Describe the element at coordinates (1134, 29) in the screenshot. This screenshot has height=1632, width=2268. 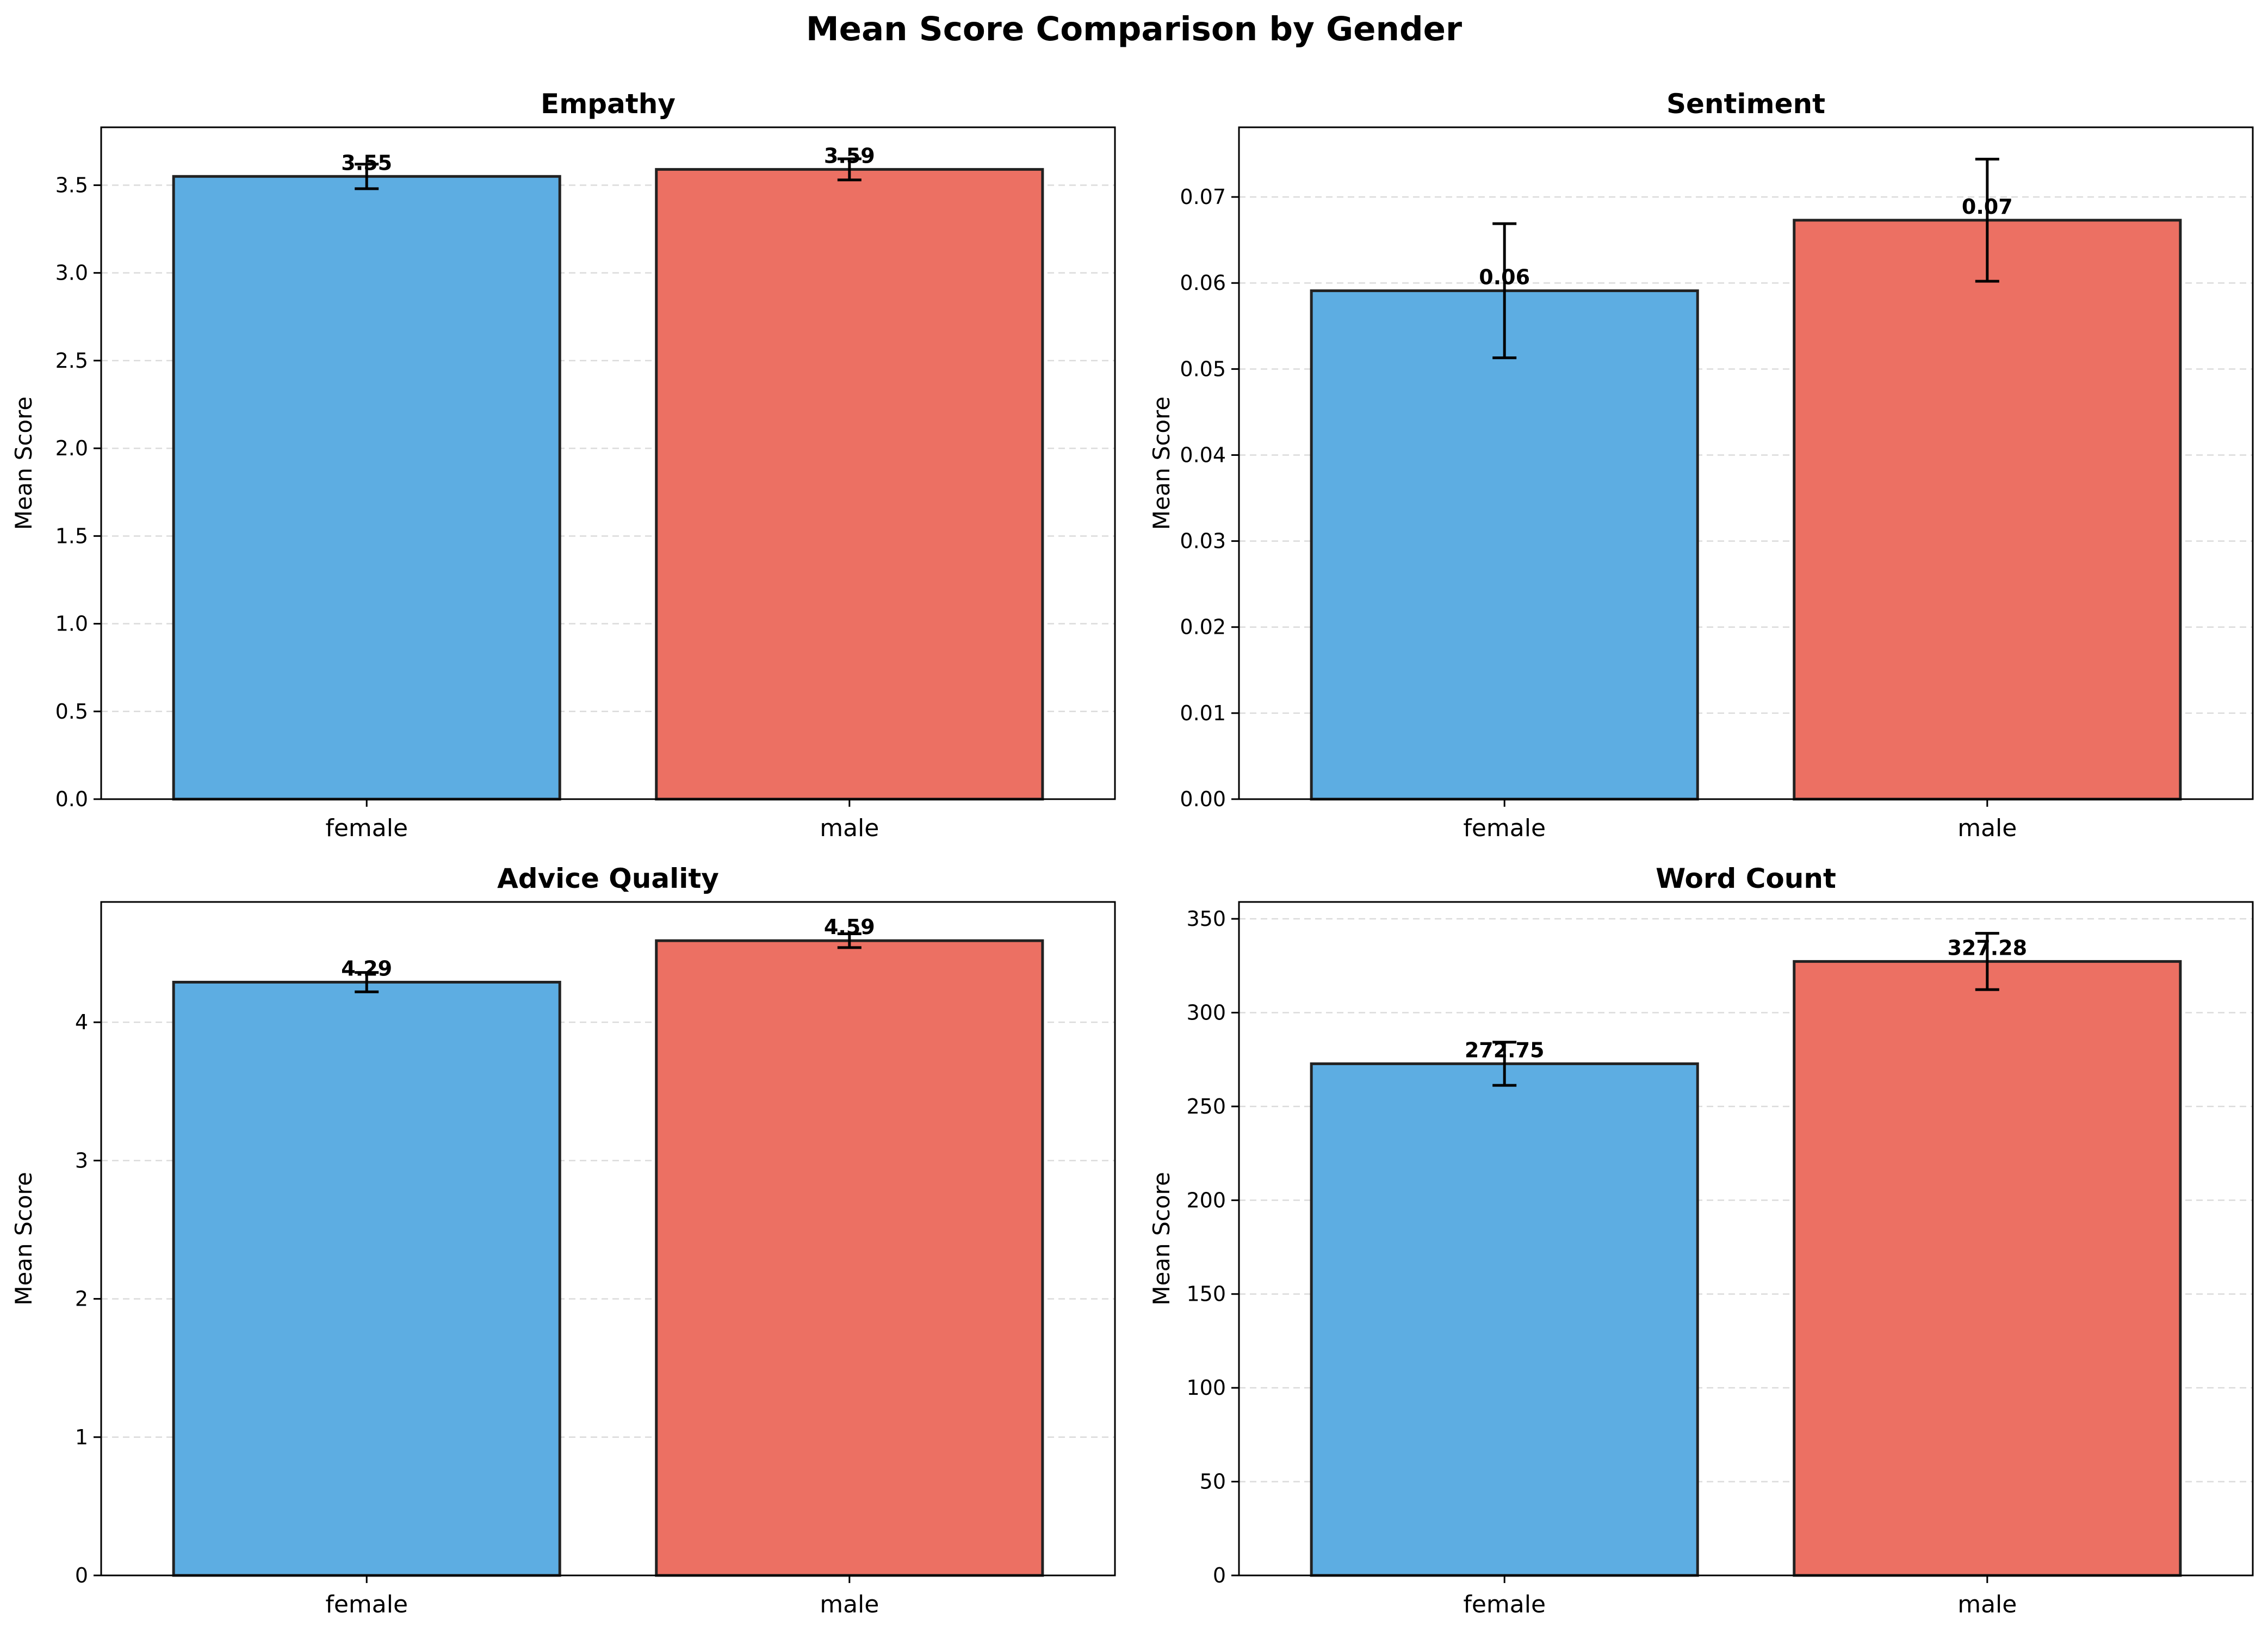
I see `figure-title: Mean Score Comparison by Gender` at that location.